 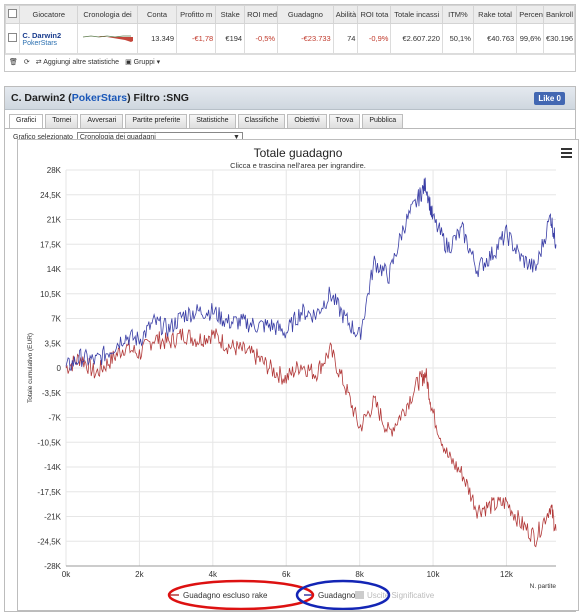 I want to click on stat-cell-0: 13.349, so click(x=157, y=38).